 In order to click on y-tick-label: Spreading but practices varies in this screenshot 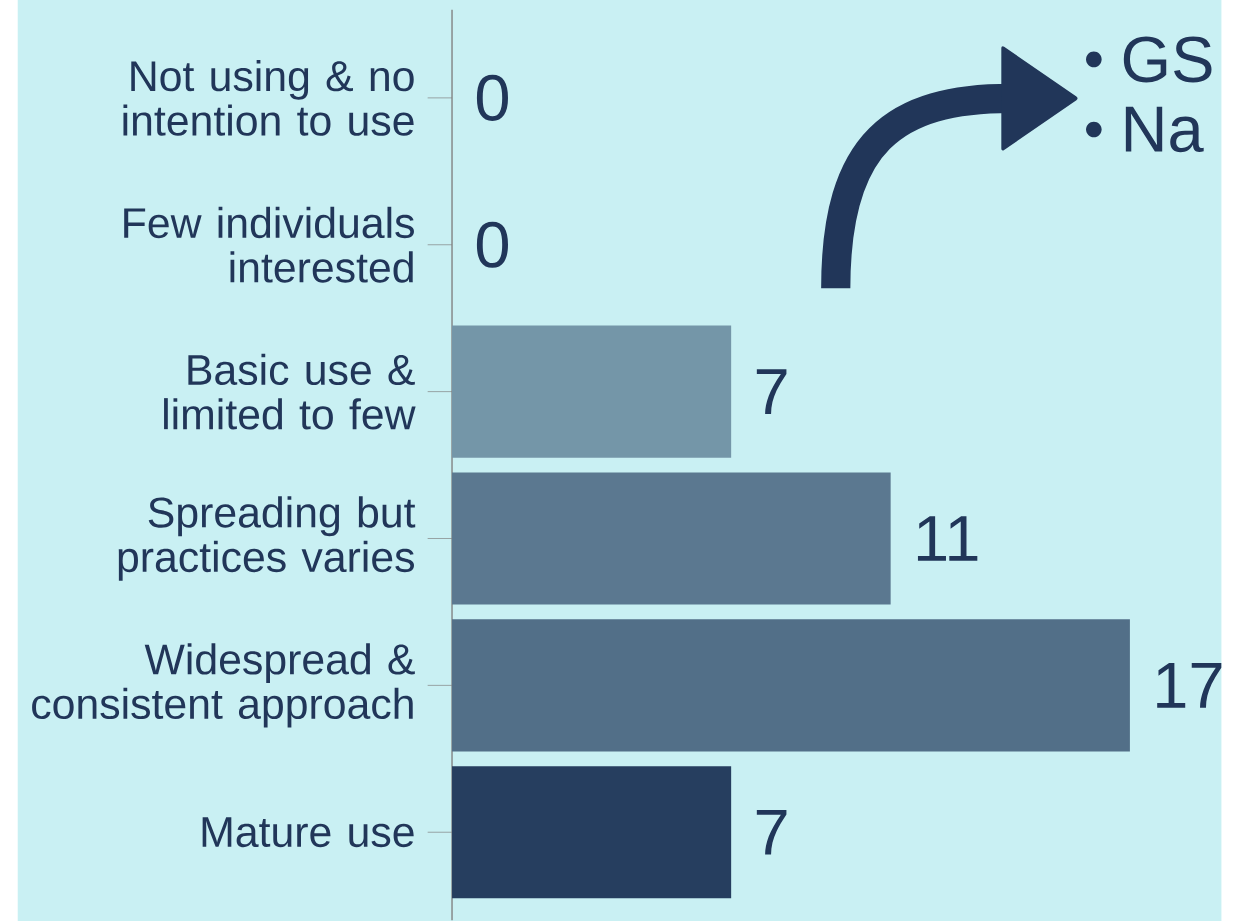, I will do `click(267, 538)`.